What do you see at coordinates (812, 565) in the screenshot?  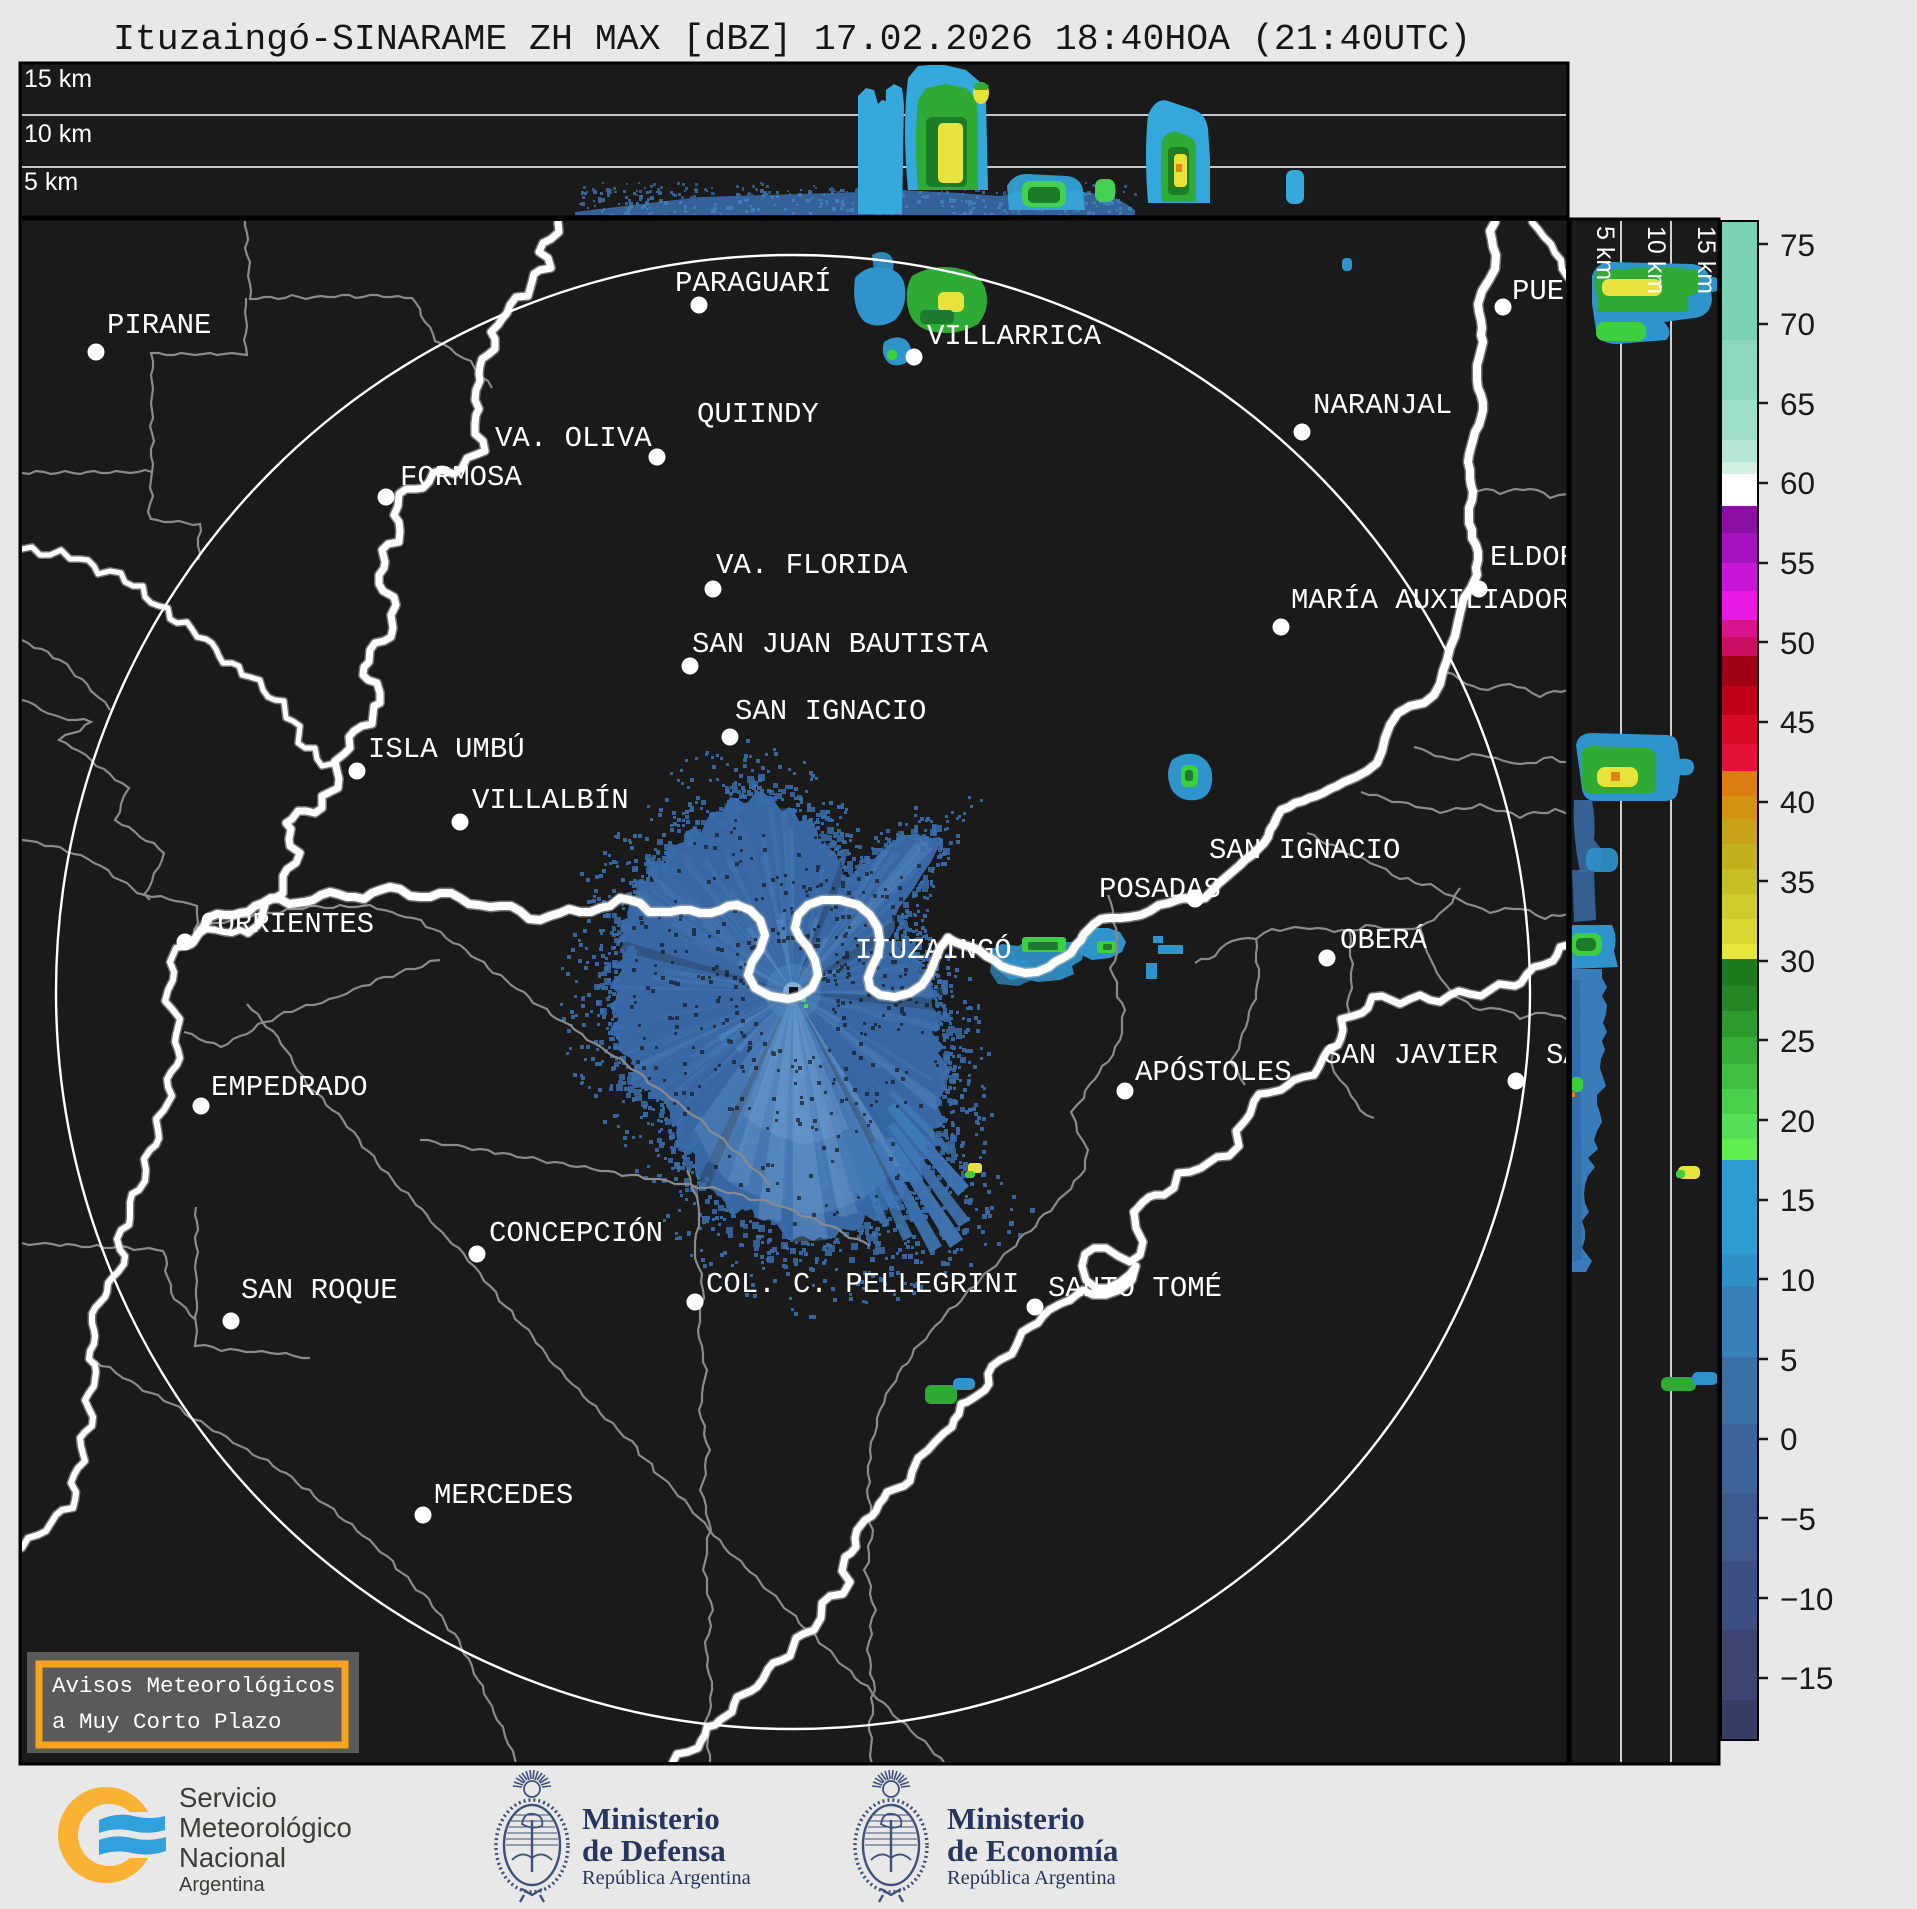 I see `svg-text: VA. FLORIDA` at bounding box center [812, 565].